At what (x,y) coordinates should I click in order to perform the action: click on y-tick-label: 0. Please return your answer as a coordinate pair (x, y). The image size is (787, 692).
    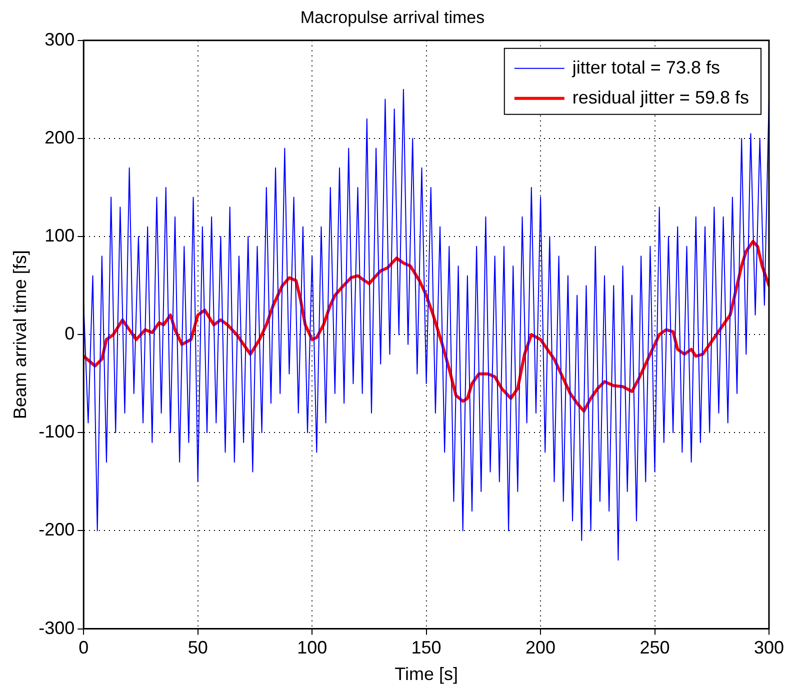
    Looking at the image, I should click on (69, 334).